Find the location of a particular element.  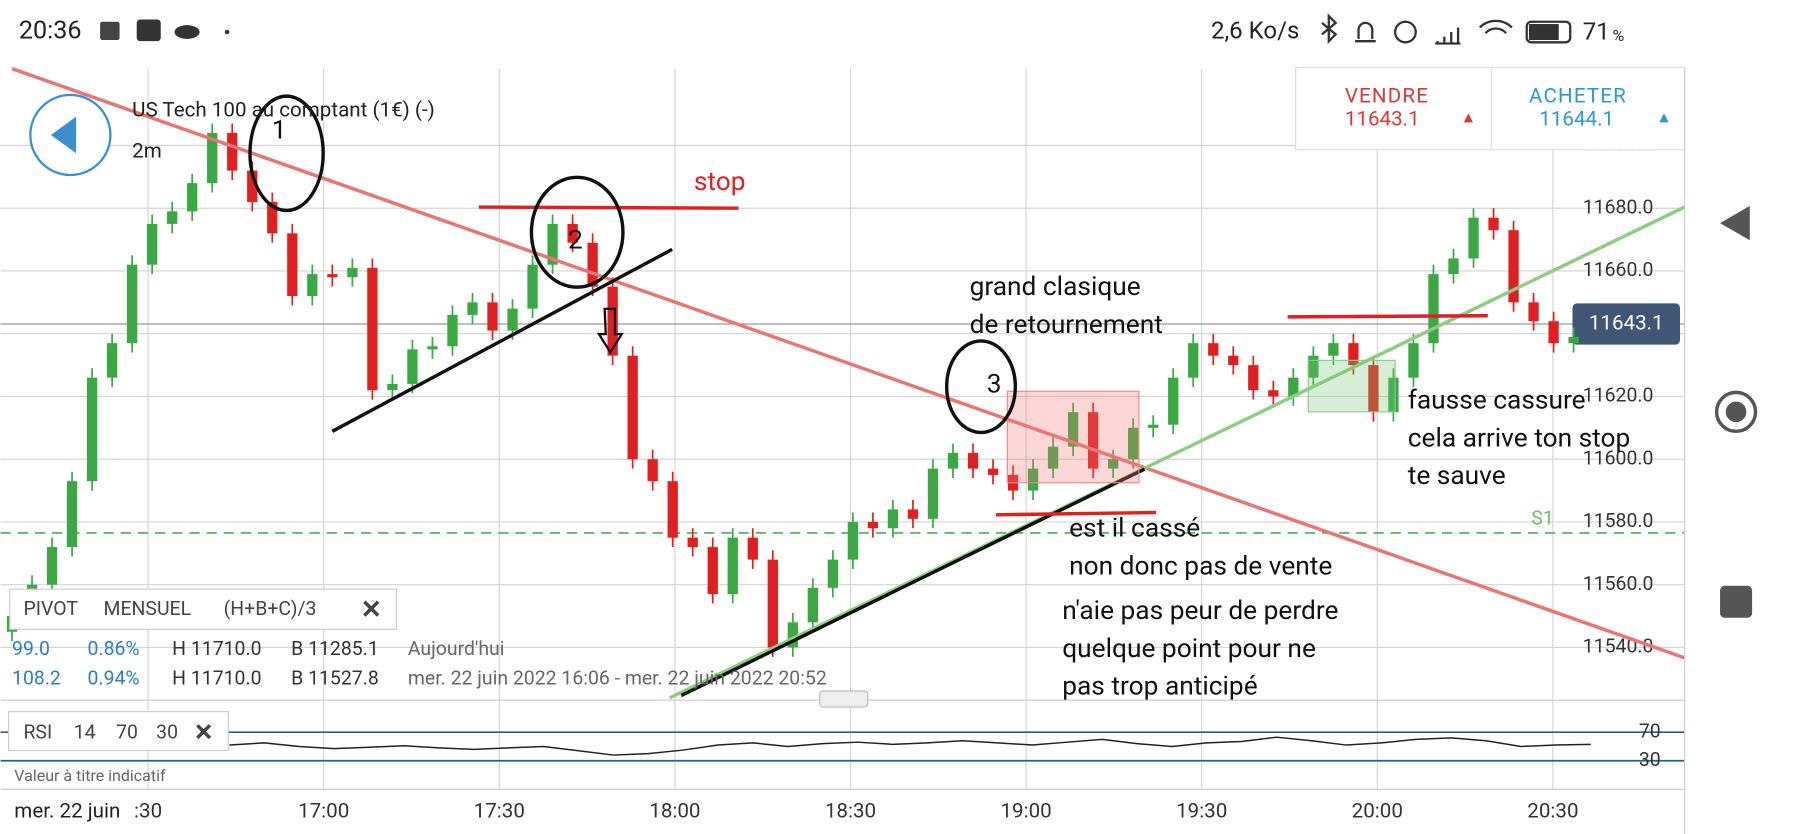

buy-button: ACHETER 11644.1 is located at coordinates (1599, 108).